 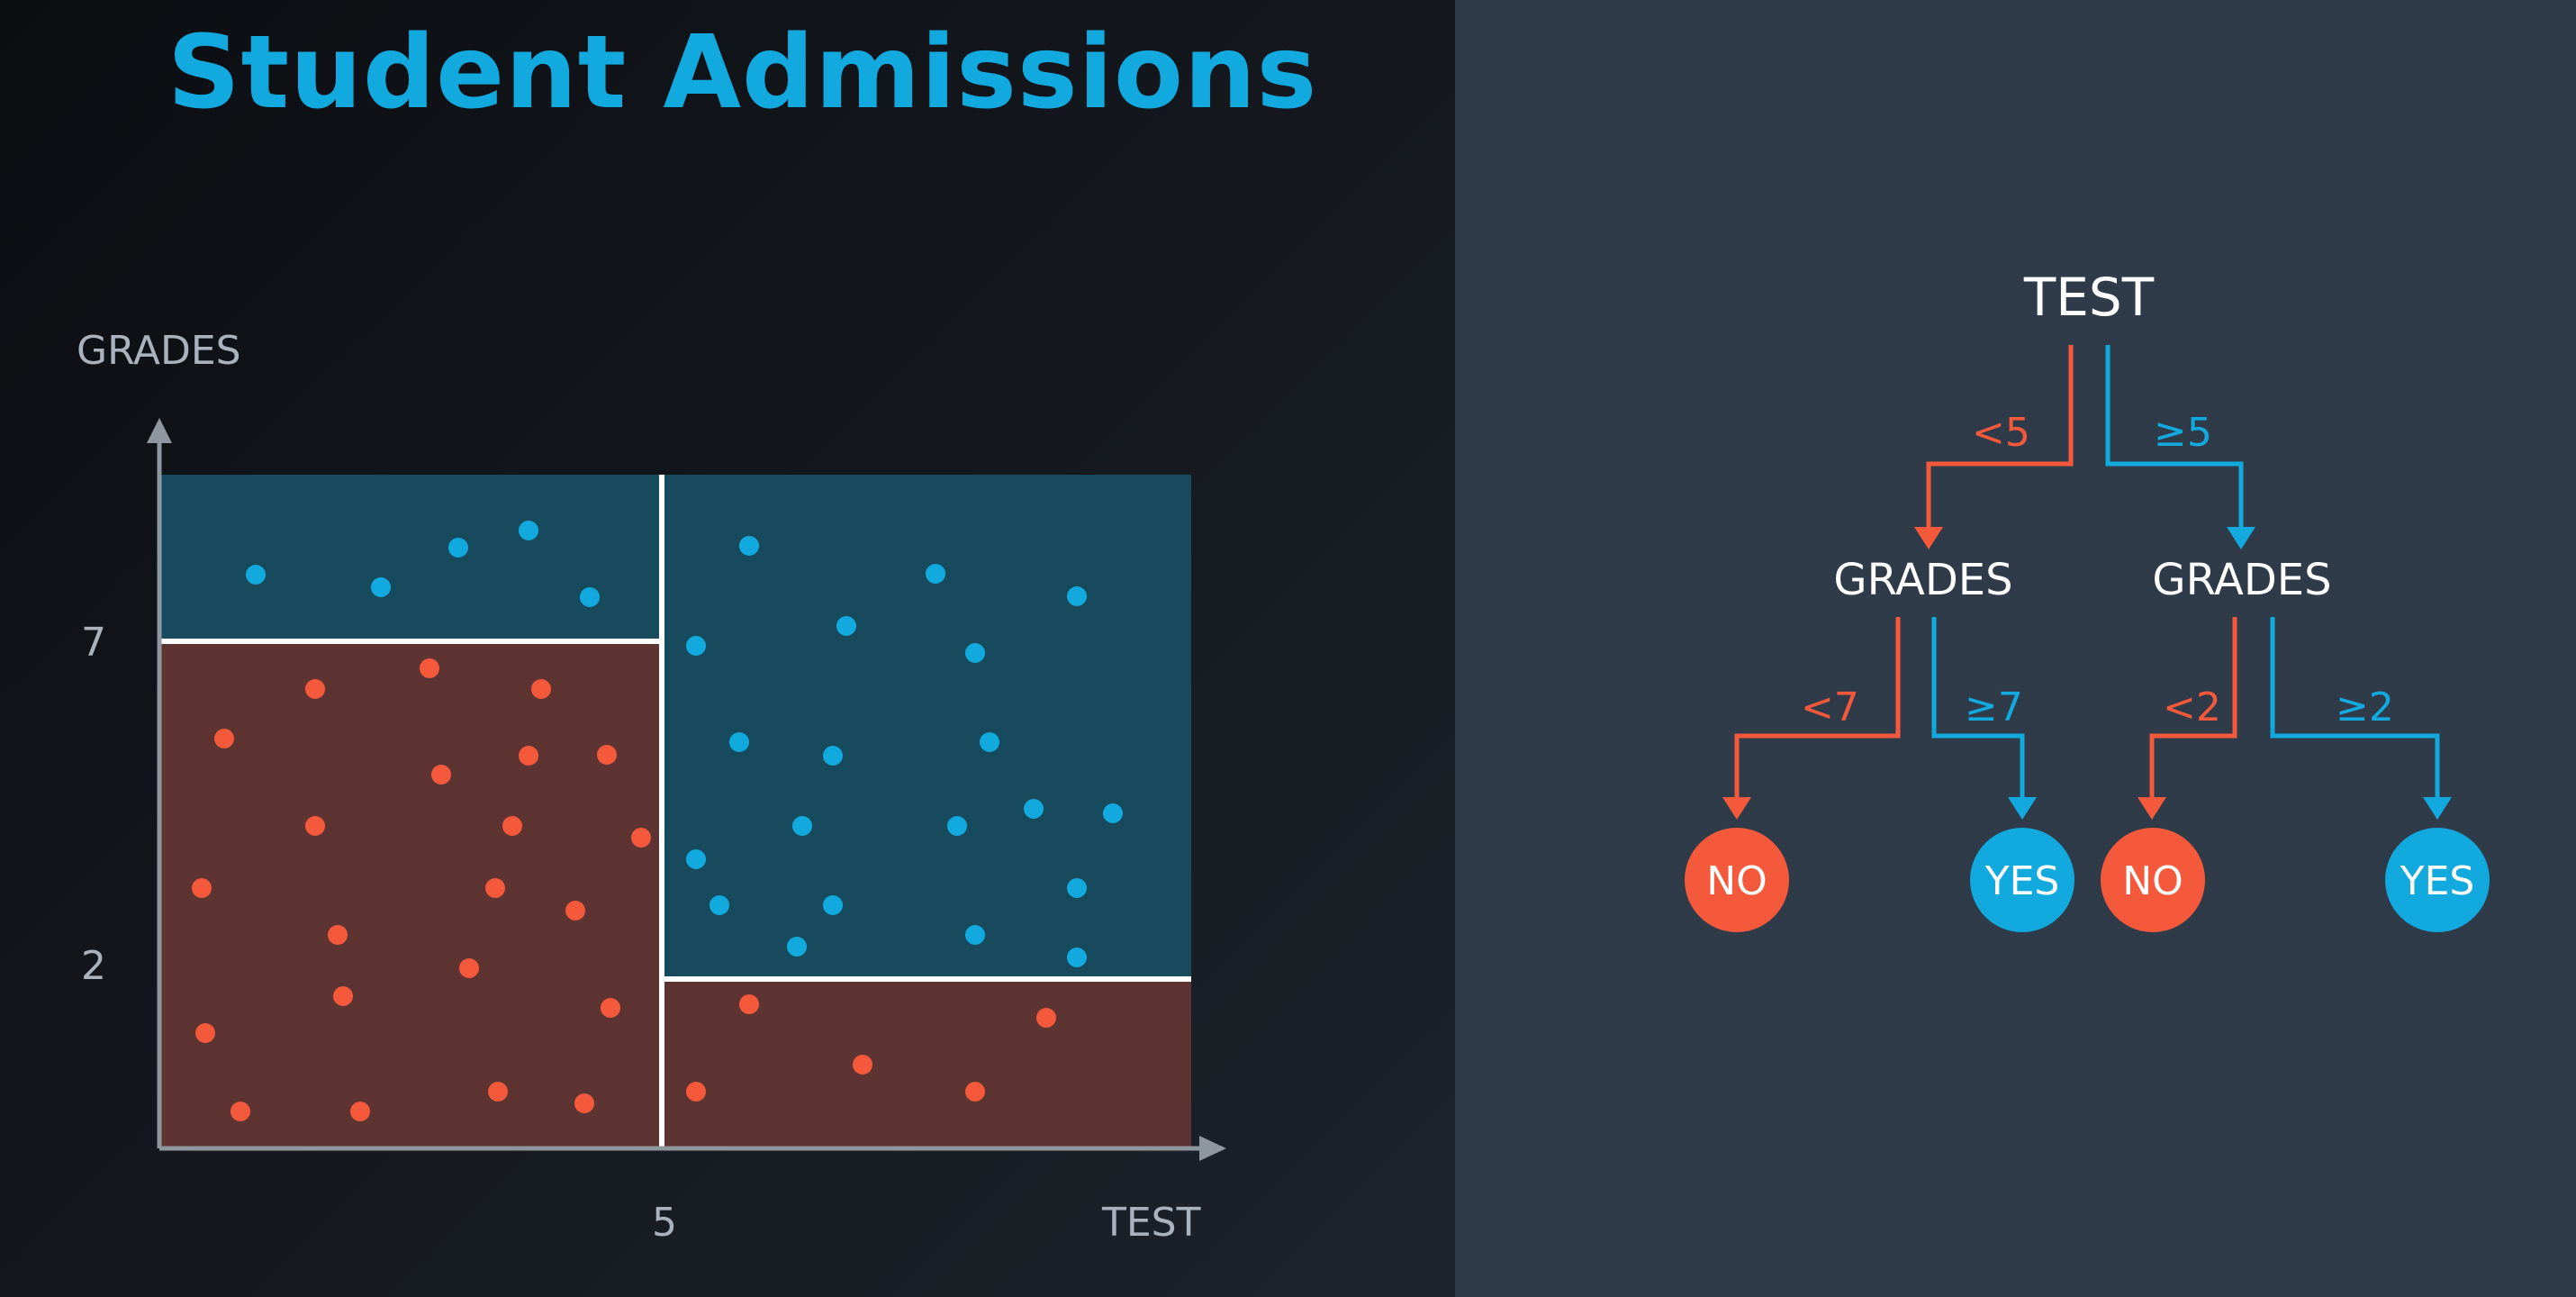 What do you see at coordinates (2241, 580) in the screenshot?
I see `tree-grades-node-right: GRADES` at bounding box center [2241, 580].